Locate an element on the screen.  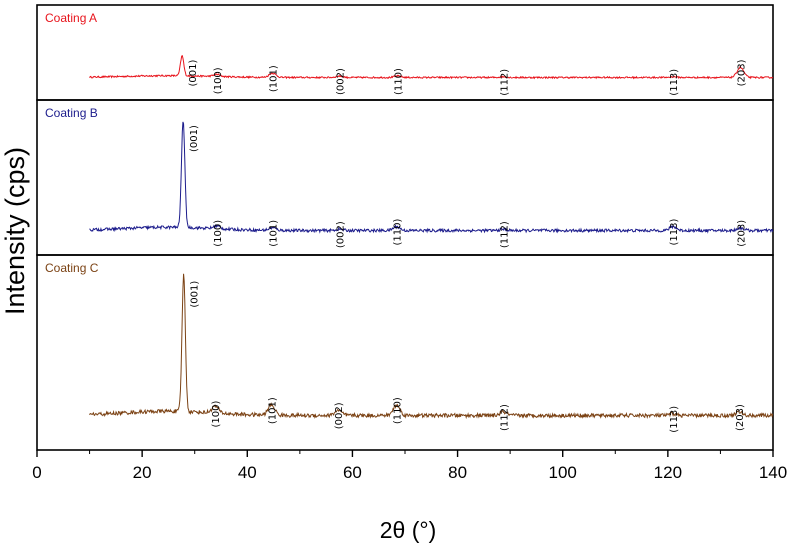
y-axis-title: Intensity (cps) is located at coordinates (15, 231).